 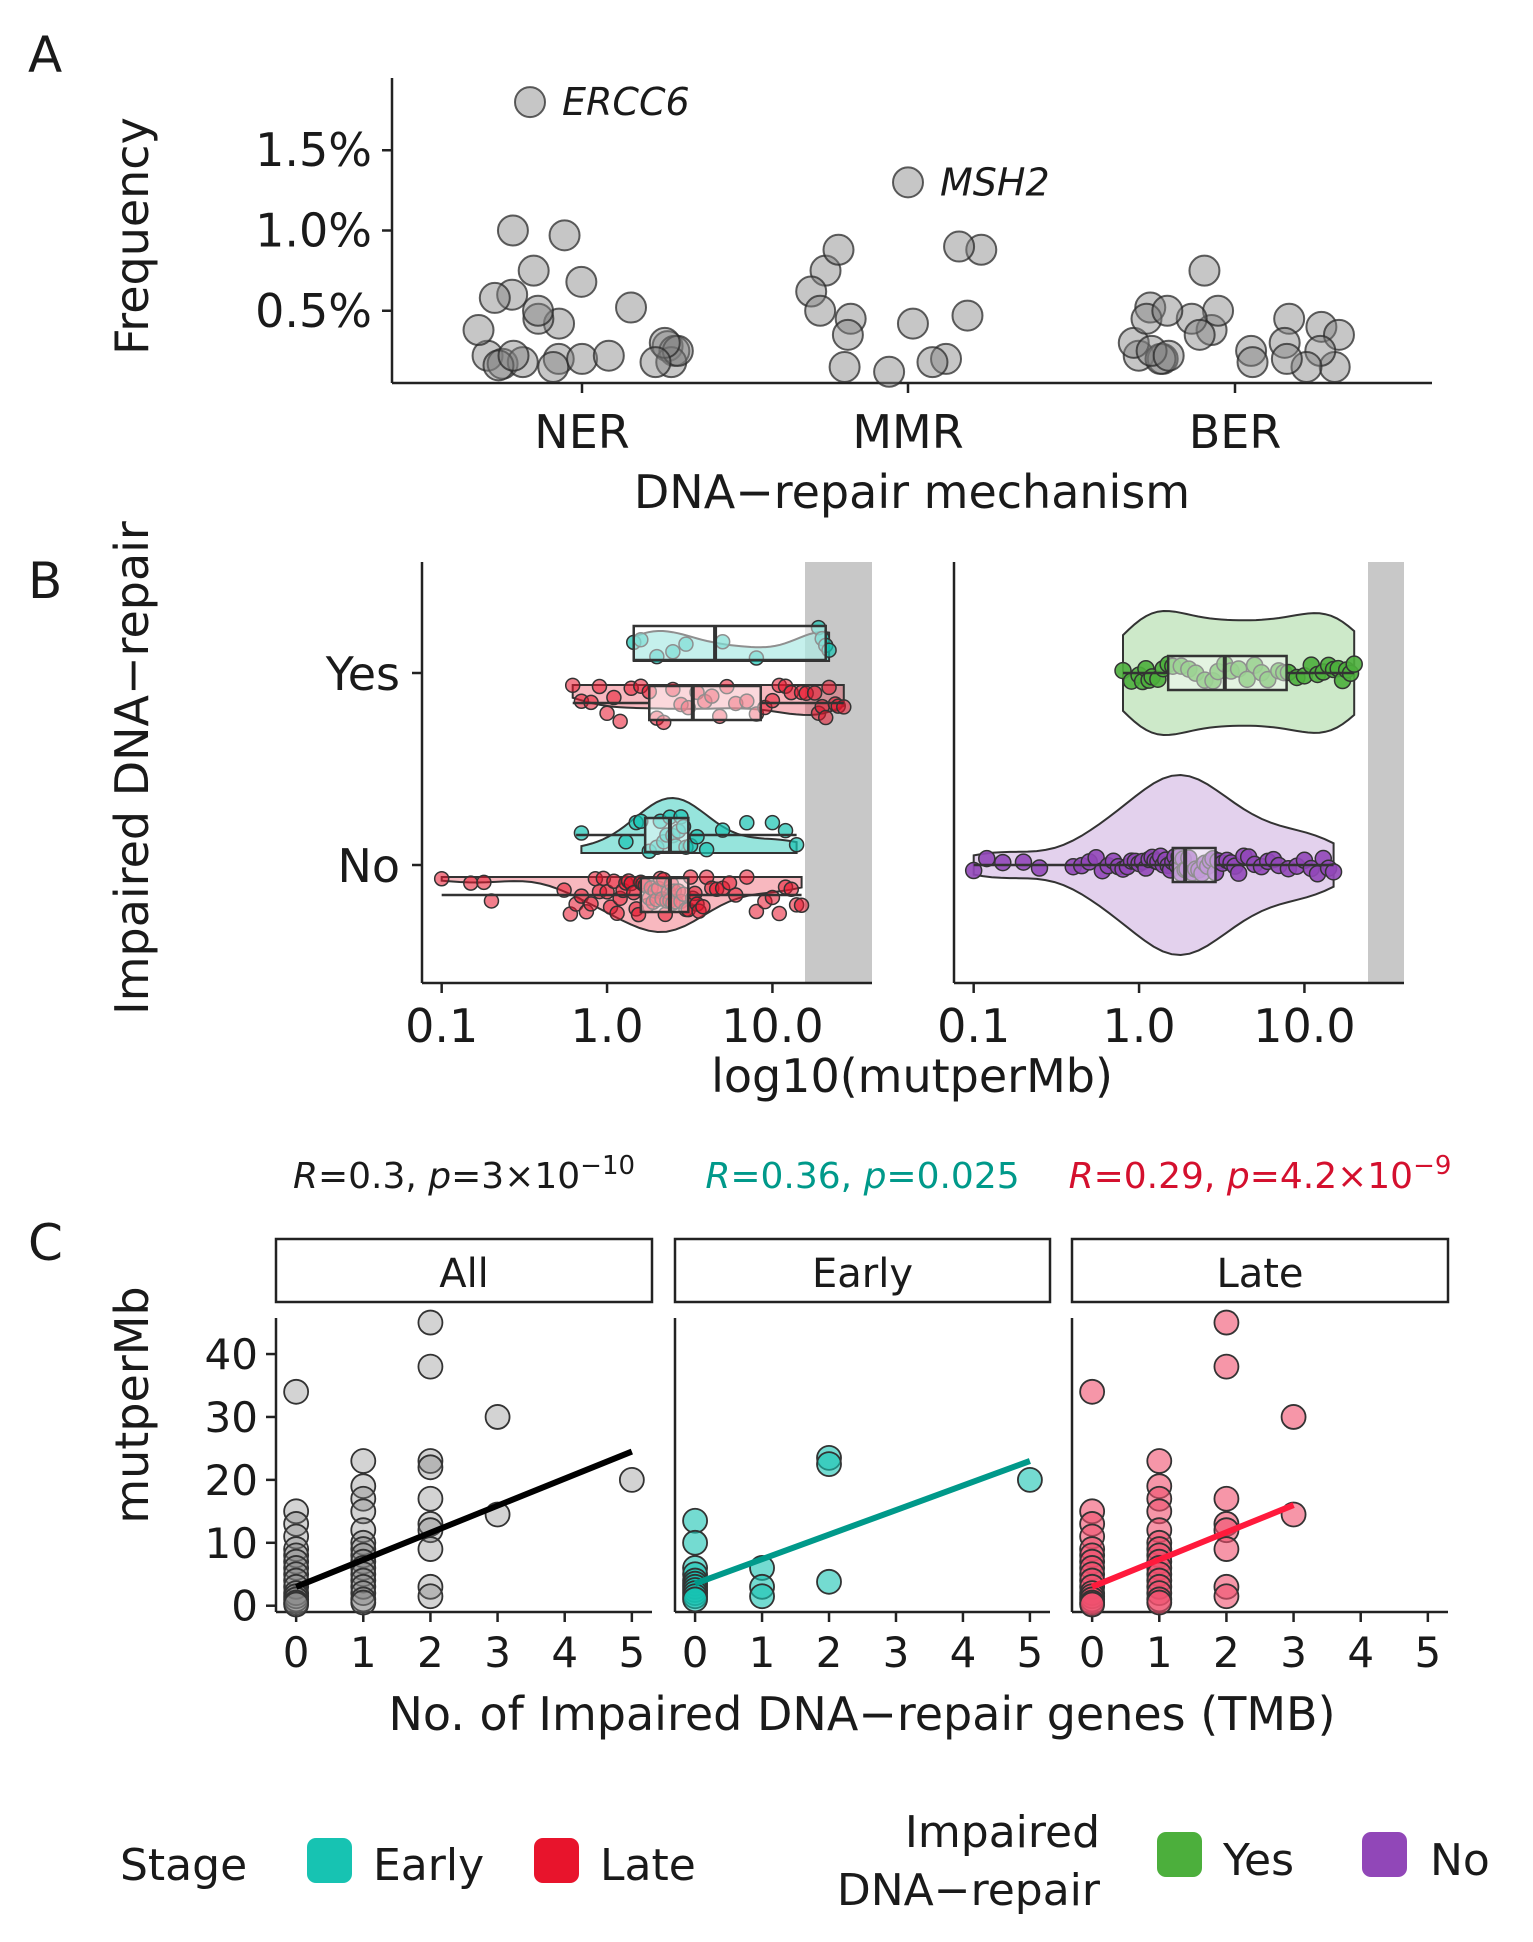 I want to click on panel-letter-b: B, so click(x=45, y=581).